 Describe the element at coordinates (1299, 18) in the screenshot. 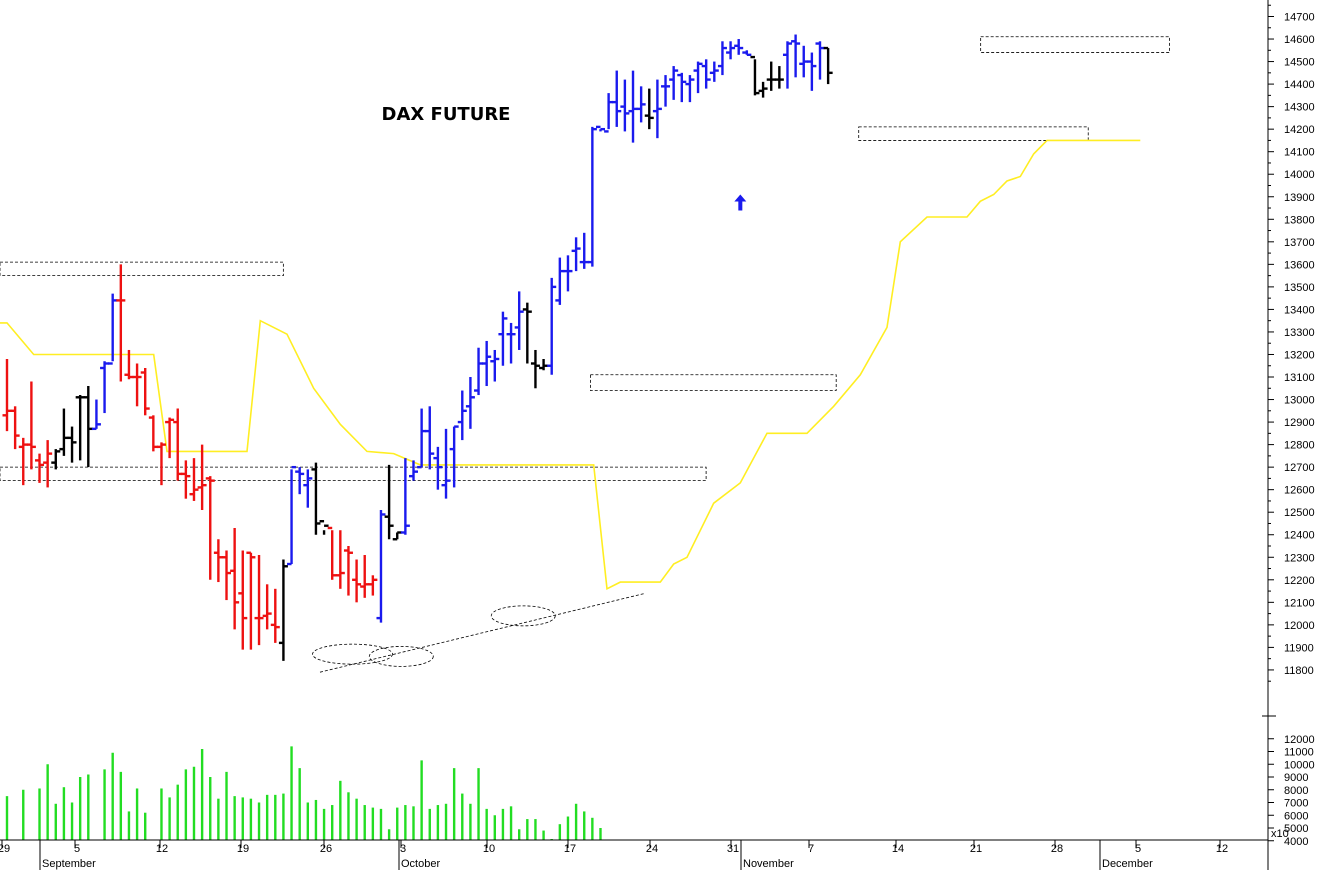

I see `price-tick-label: 14700` at that location.